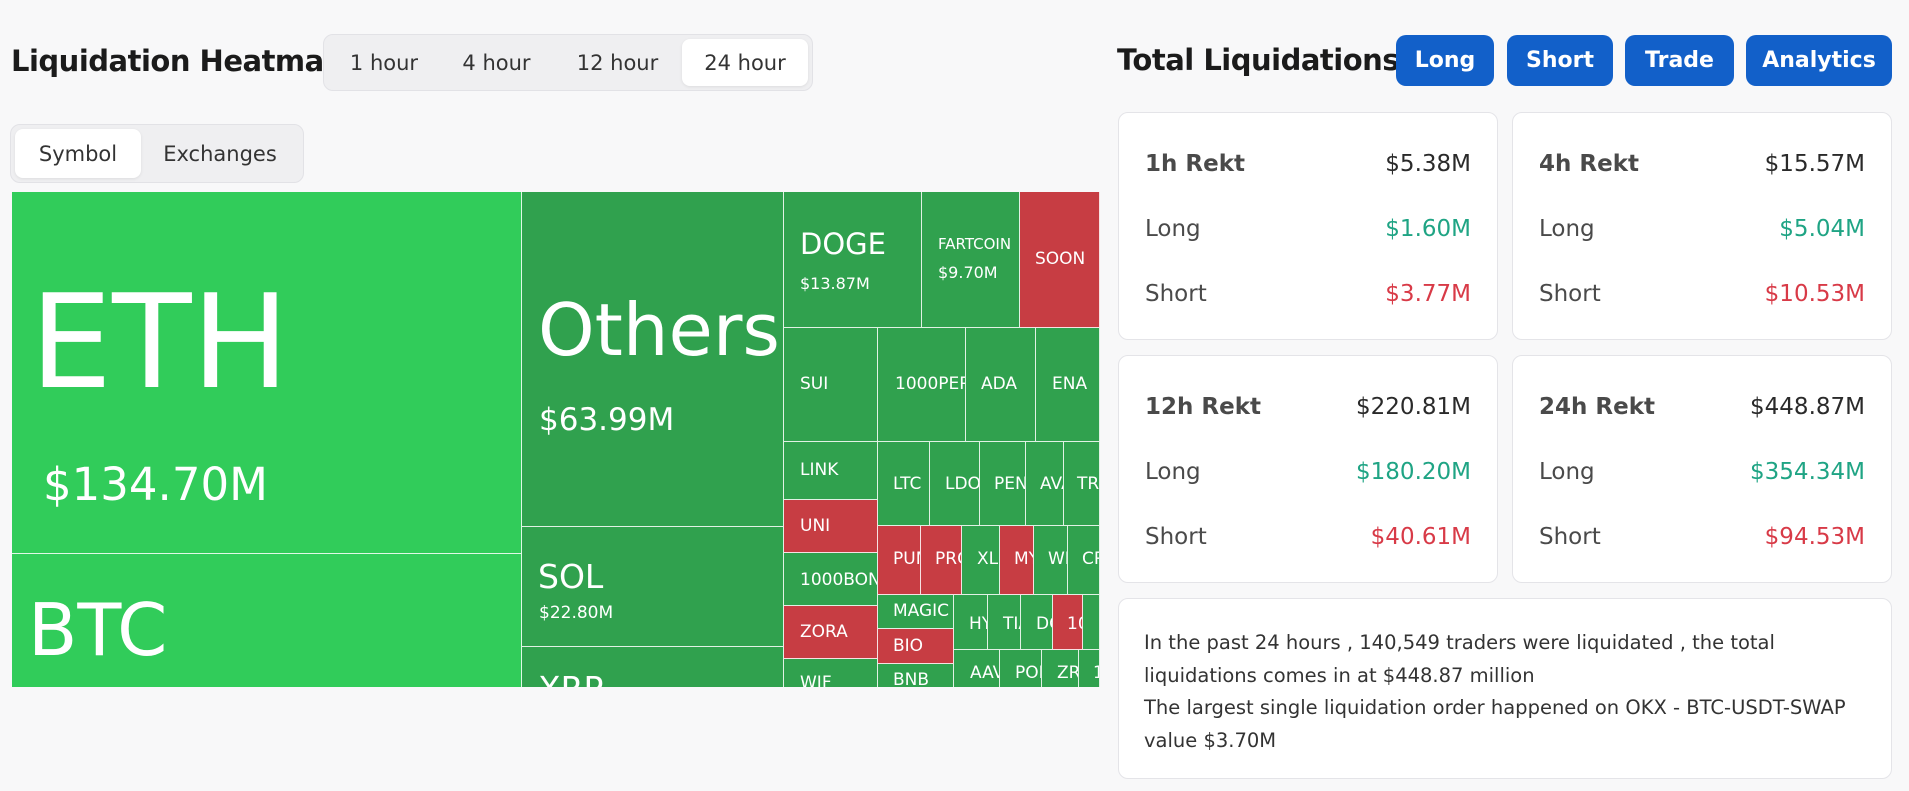 The height and width of the screenshot is (791, 1909). What do you see at coordinates (1009, 484) in the screenshot?
I see `tile-symbol: PENGU` at bounding box center [1009, 484].